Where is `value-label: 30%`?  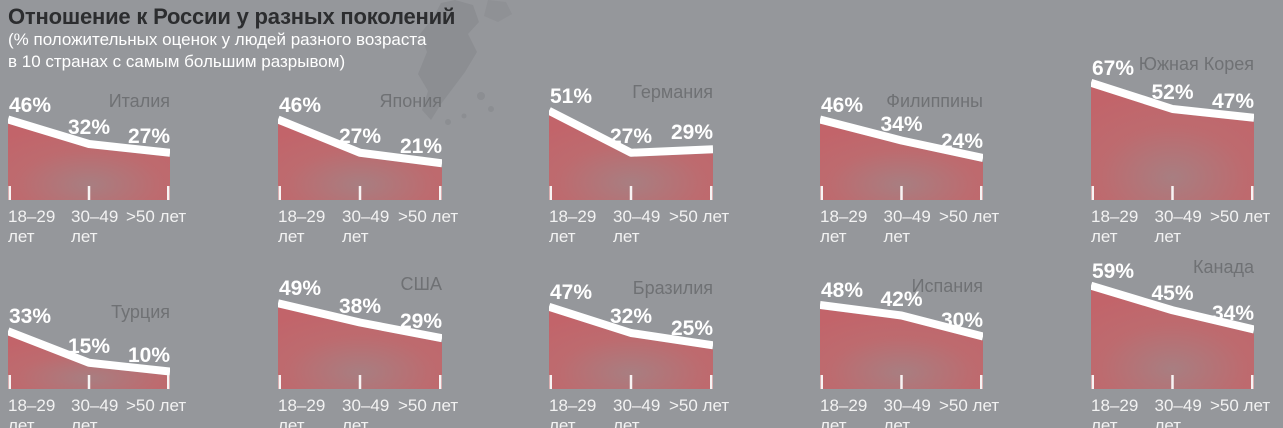
value-label: 30% is located at coordinates (961, 320).